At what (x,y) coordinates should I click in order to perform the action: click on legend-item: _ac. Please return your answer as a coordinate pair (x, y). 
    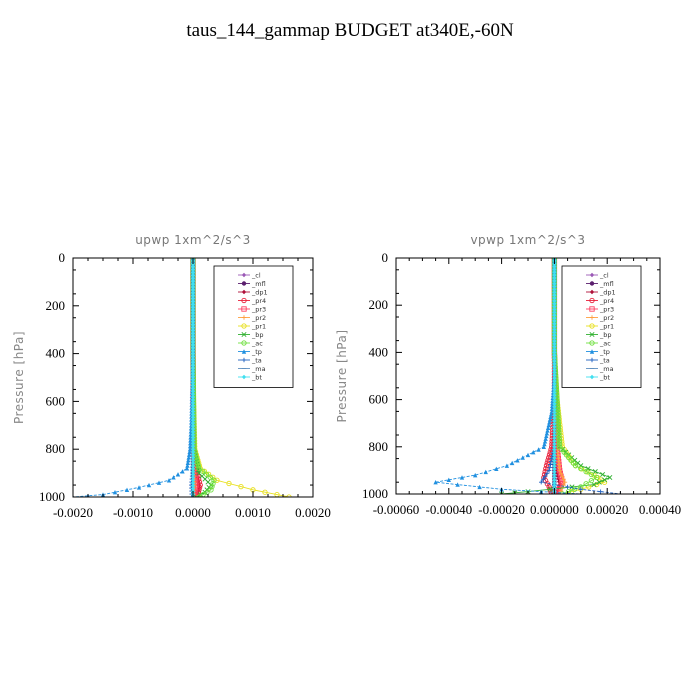
    Looking at the image, I should click on (598, 343).